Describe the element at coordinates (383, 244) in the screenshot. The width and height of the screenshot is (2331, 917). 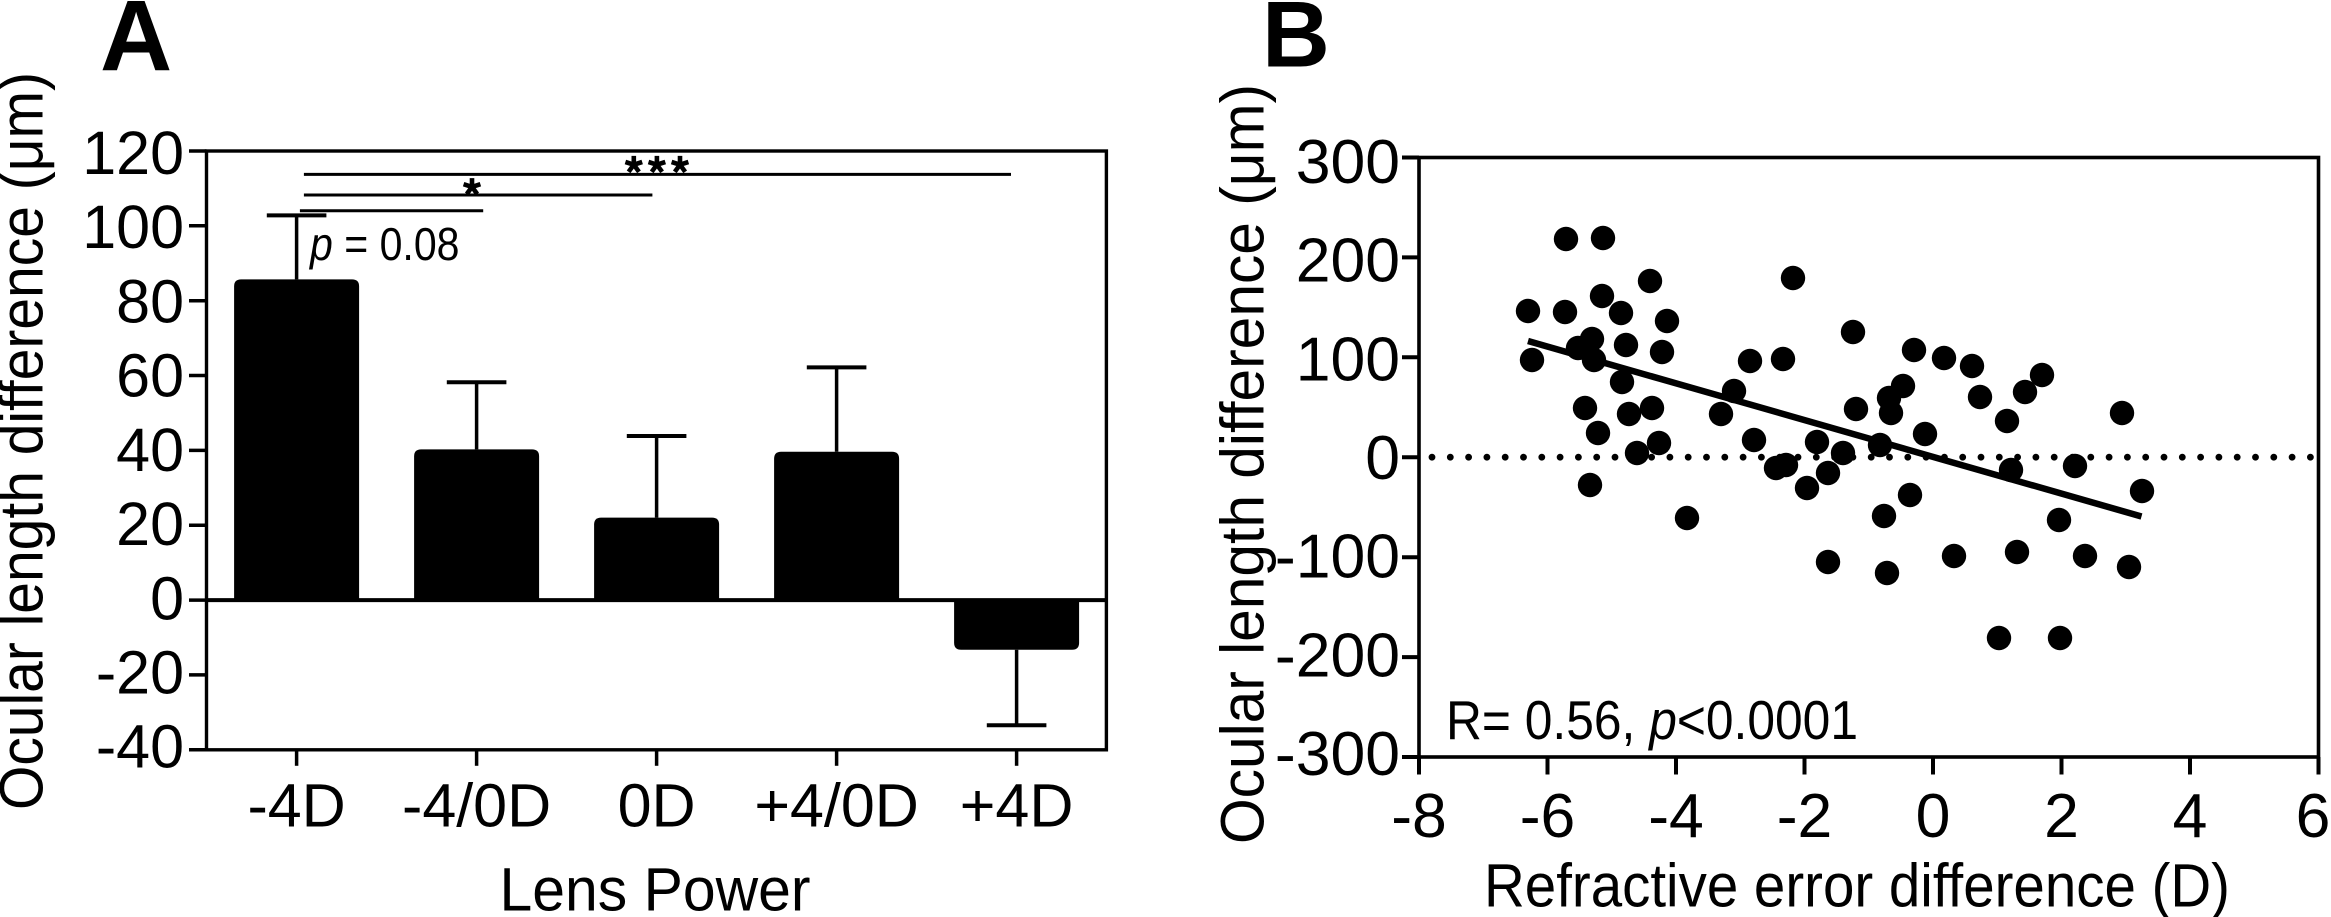
I see `svg-text: p = 0.08` at that location.